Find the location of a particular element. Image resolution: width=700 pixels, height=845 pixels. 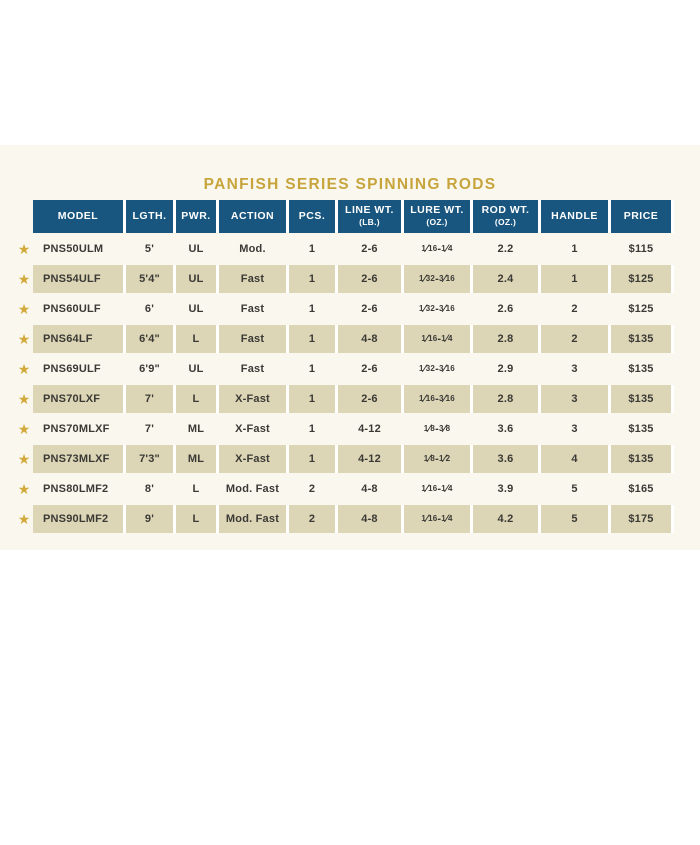

cell-pieces: 2 is located at coordinates (312, 489).